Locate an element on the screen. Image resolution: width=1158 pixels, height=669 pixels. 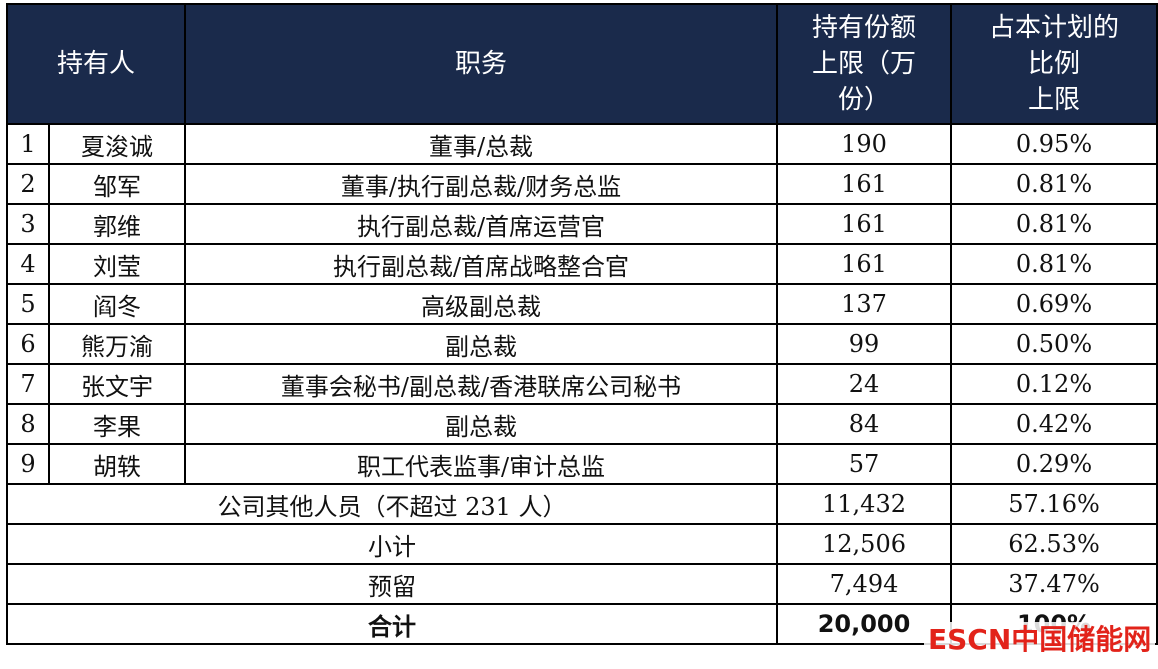
header-ratio-line: 上限 is located at coordinates (1054, 100).